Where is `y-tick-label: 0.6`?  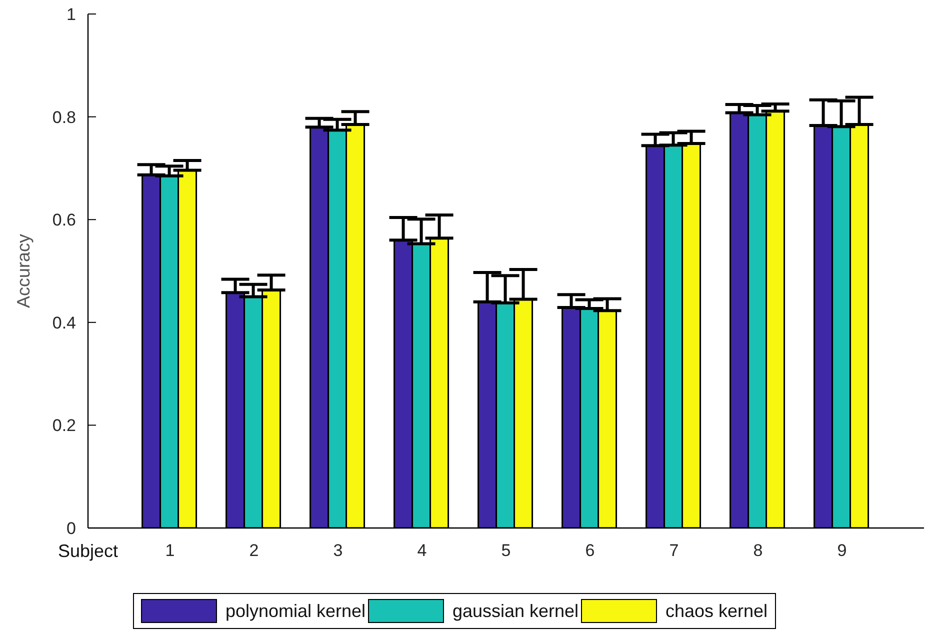 y-tick-label: 0.6 is located at coordinates (64, 220).